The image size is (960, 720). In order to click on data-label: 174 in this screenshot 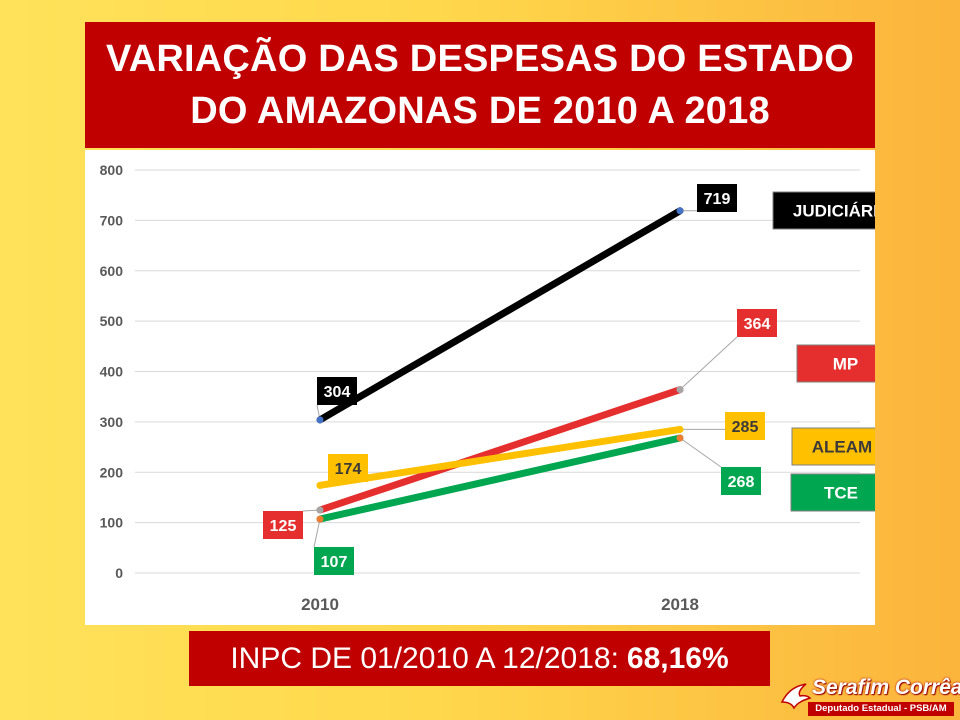, I will do `click(348, 469)`.